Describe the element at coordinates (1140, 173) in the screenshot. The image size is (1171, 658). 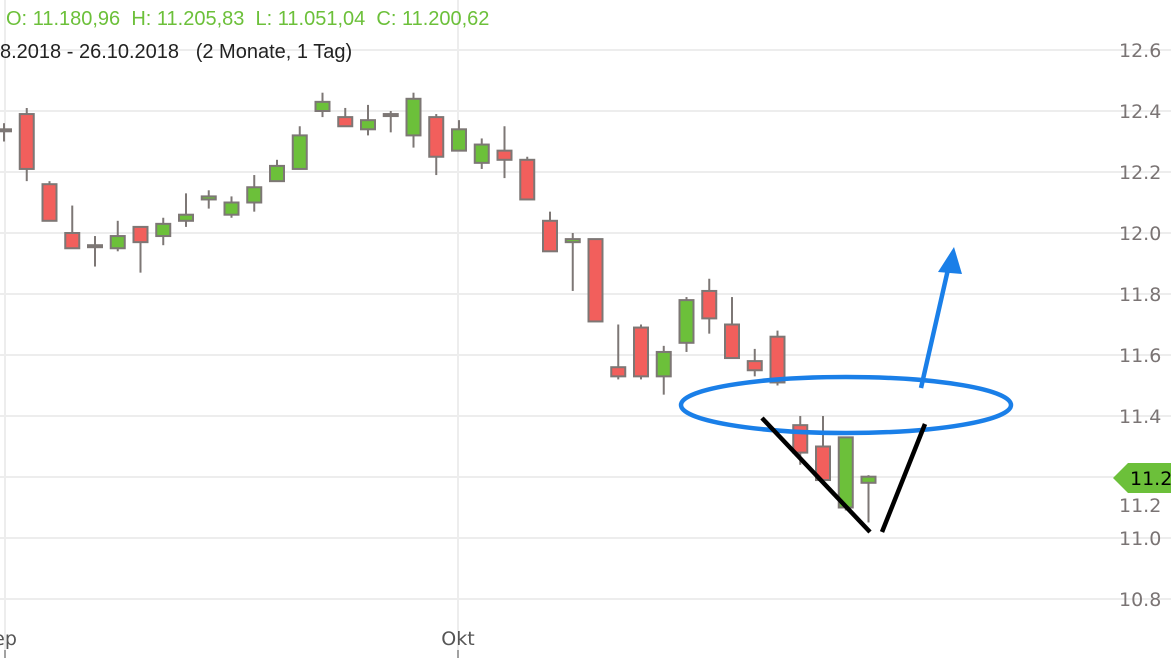
I see `y-tick-label: 12.2` at that location.